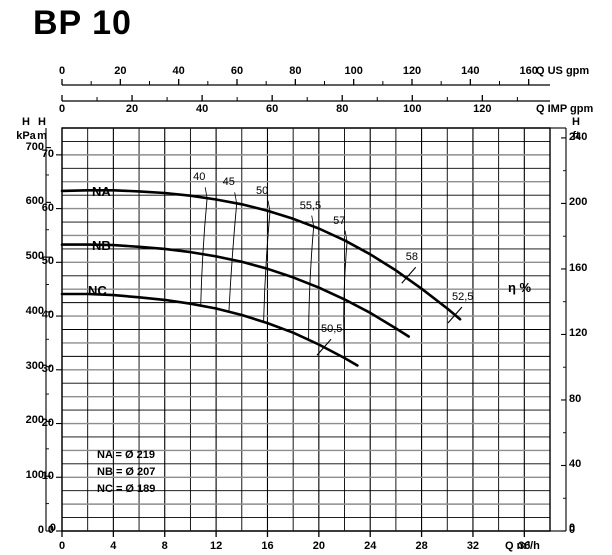  Describe the element at coordinates (575, 464) in the screenshot. I see `right-ft-tick-40: 40` at that location.